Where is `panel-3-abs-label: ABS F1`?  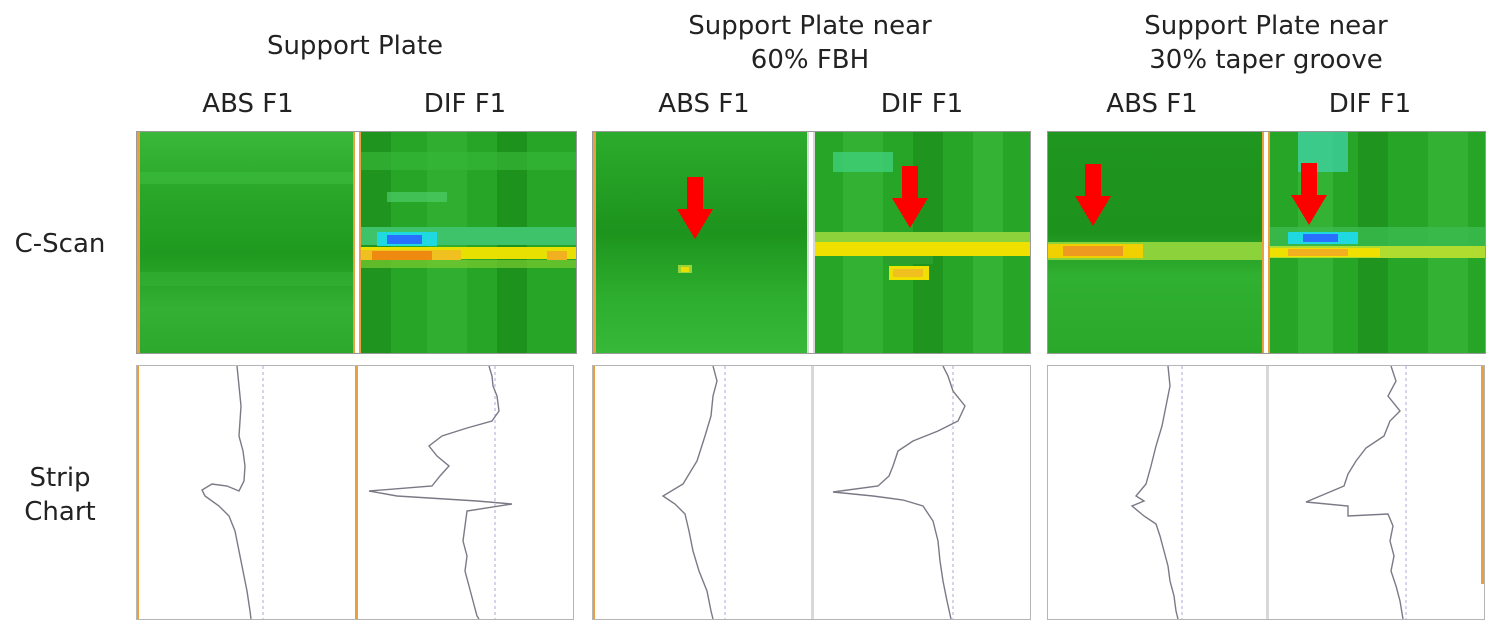
panel-3-abs-label: ABS F1 is located at coordinates (1152, 104).